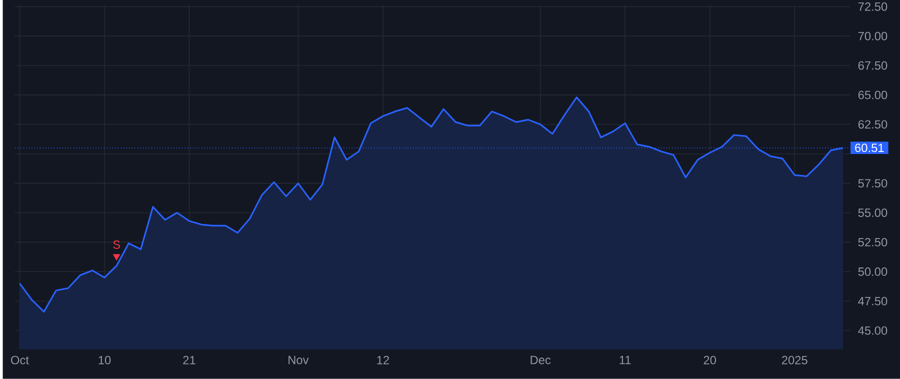  I want to click on y-tick-label: 70.00, so click(873, 36).